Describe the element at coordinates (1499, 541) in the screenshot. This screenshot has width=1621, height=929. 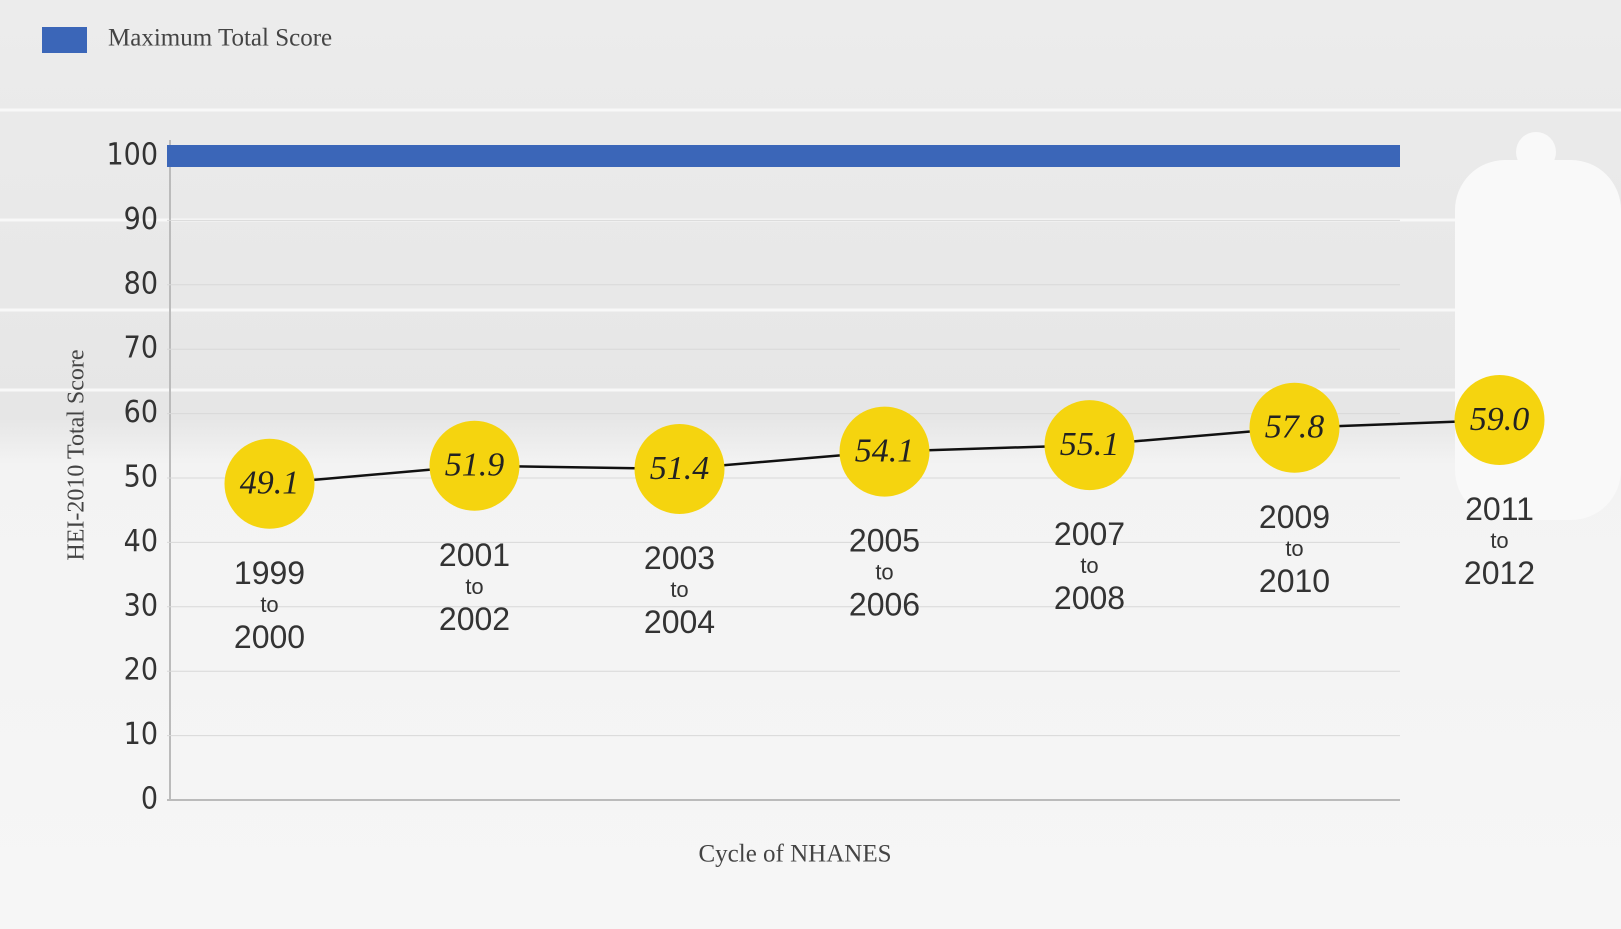
I see `x-tick-label: 2011 to 2012` at that location.